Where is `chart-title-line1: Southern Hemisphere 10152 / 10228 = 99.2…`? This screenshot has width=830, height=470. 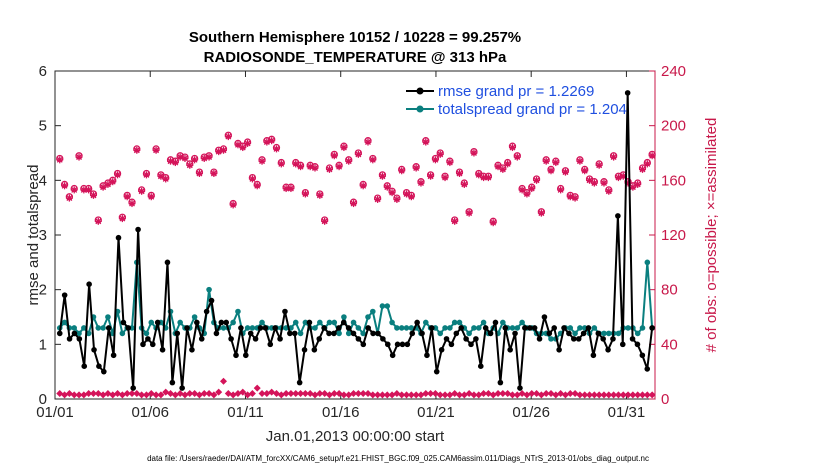 chart-title-line1: Southern Hemisphere 10152 / 10228 = 99.2… is located at coordinates (355, 37).